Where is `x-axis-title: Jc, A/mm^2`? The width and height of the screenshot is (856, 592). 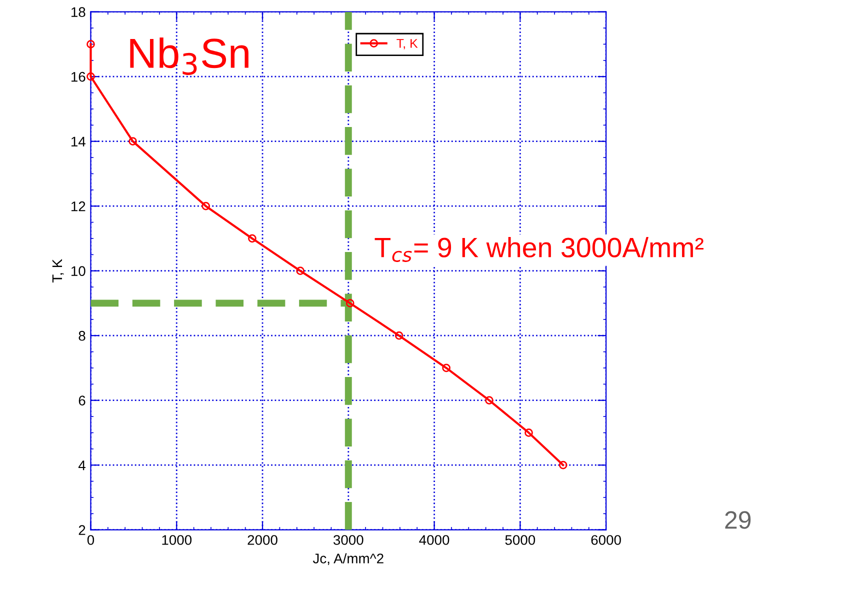 x-axis-title: Jc, A/mm^2 is located at coordinates (348, 559).